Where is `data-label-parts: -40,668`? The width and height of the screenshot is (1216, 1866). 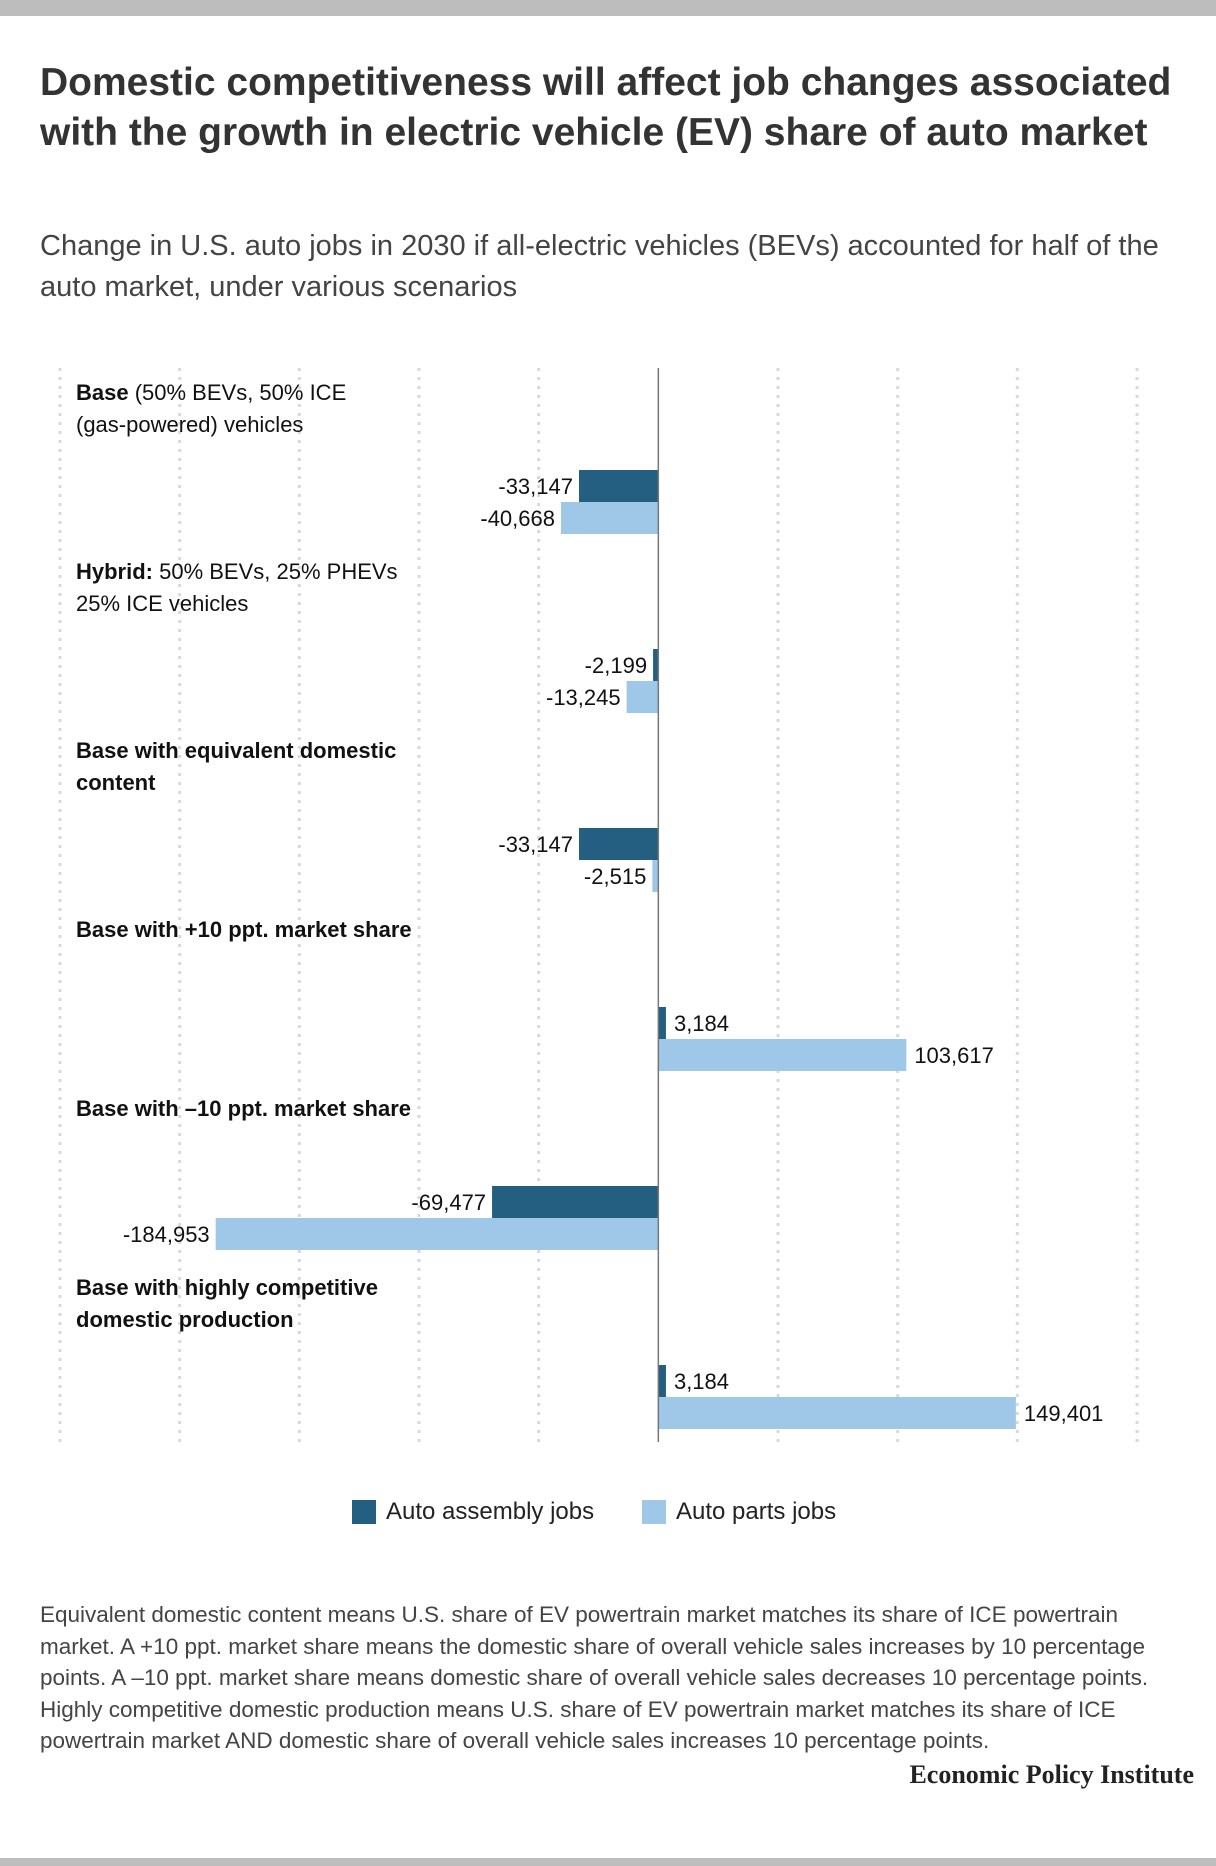
data-label-parts: -40,668 is located at coordinates (517, 518).